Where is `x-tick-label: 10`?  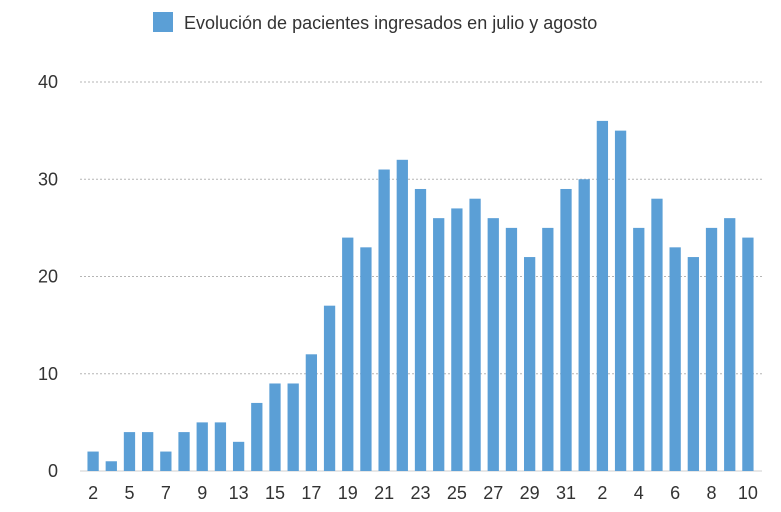
x-tick-label: 10 is located at coordinates (748, 493).